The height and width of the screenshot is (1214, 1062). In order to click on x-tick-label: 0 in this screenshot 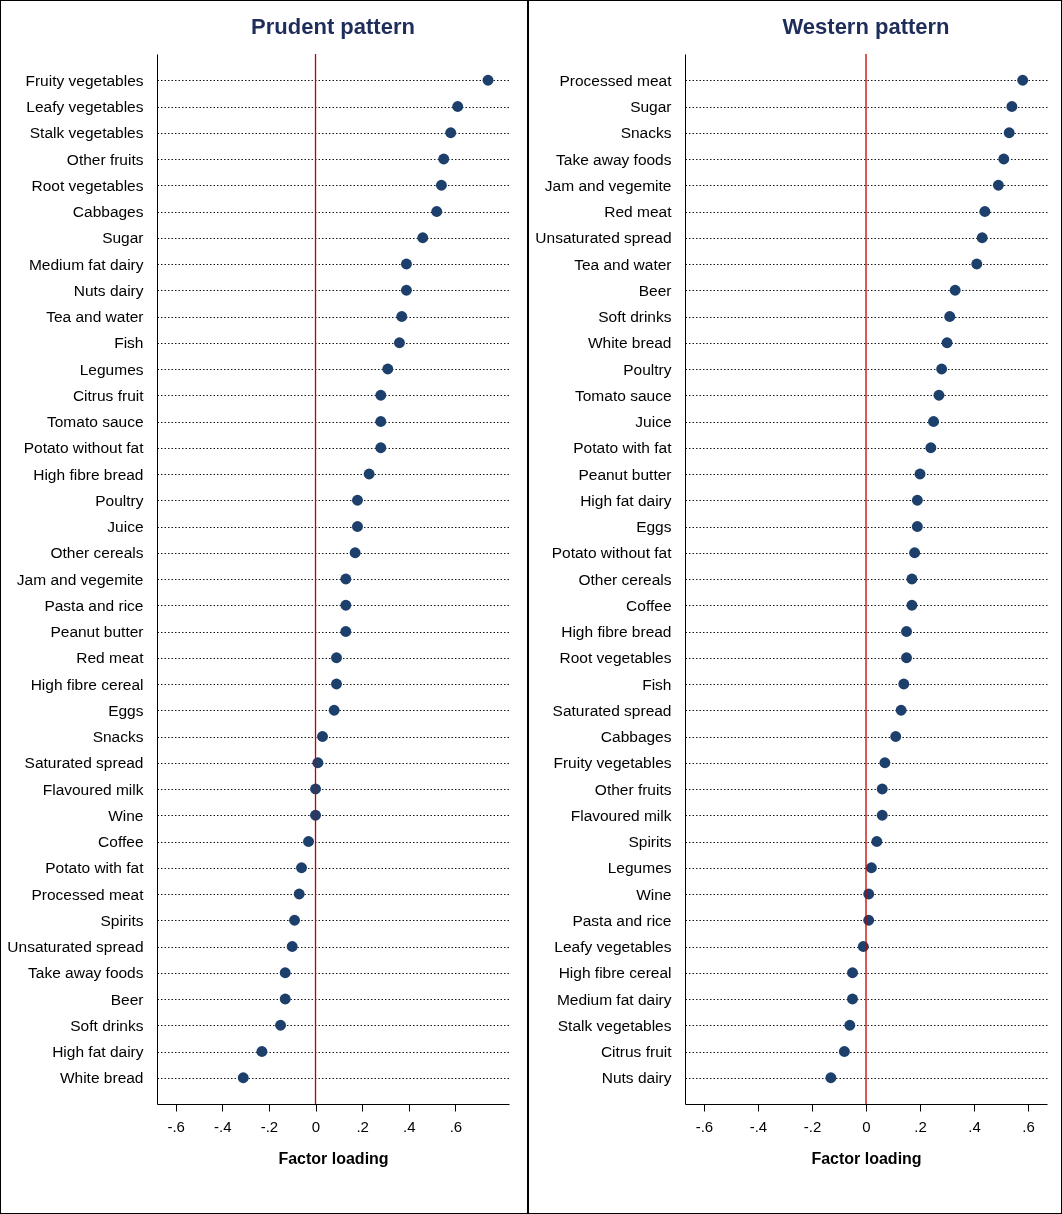, I will do `click(866, 1126)`.